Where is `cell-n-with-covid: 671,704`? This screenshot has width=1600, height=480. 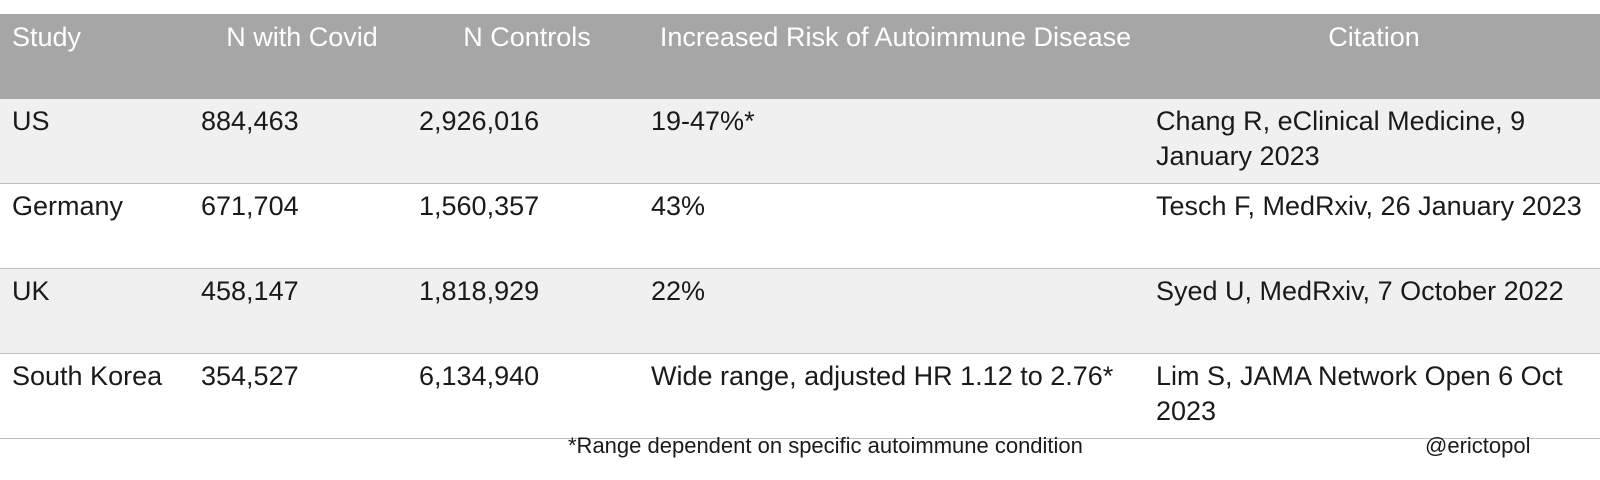
cell-n-with-covid: 671,704 is located at coordinates (302, 226).